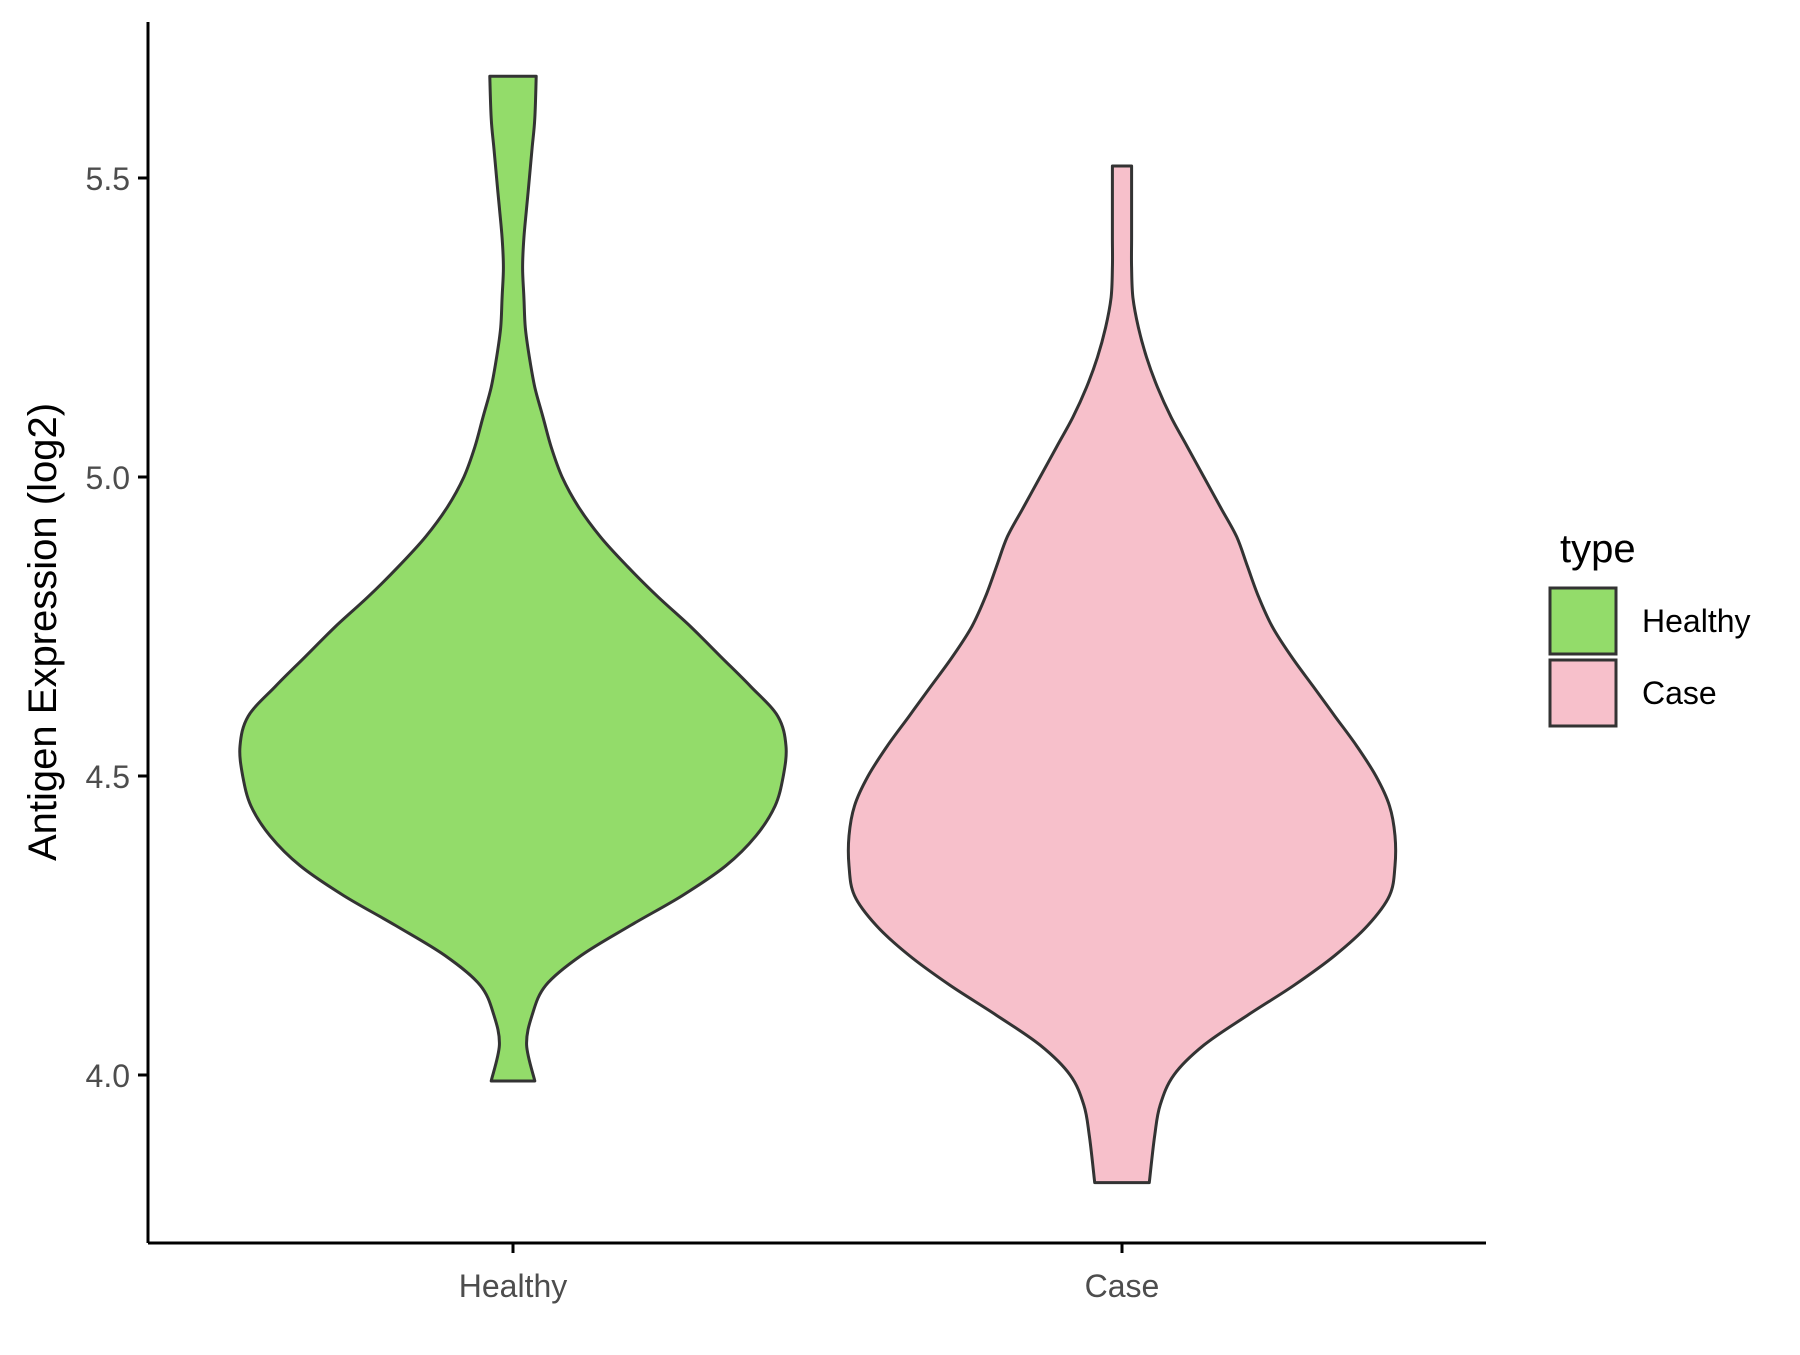 The image size is (1800, 1355). Describe the element at coordinates (108, 777) in the screenshot. I see `y-tick-label: 4.5` at that location.